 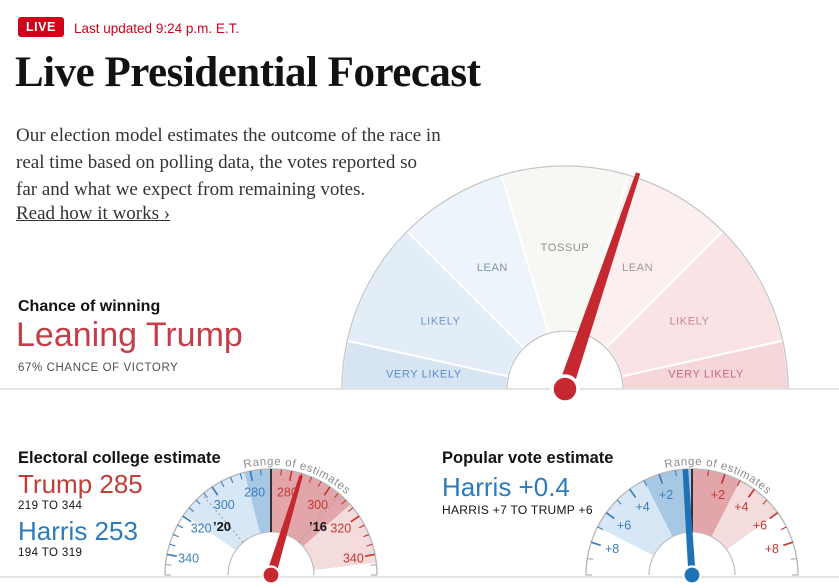 I want to click on electoral-needle, so click(x=284, y=525).